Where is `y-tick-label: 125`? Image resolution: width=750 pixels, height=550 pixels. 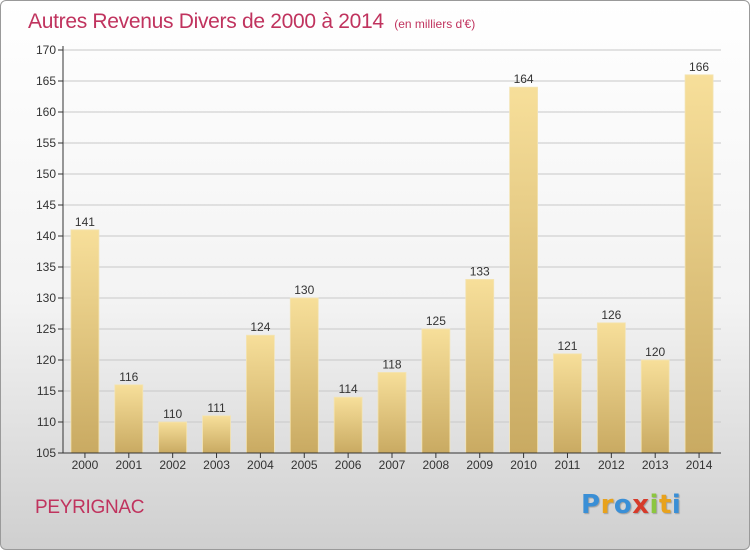
y-tick-label: 125 is located at coordinates (46, 329).